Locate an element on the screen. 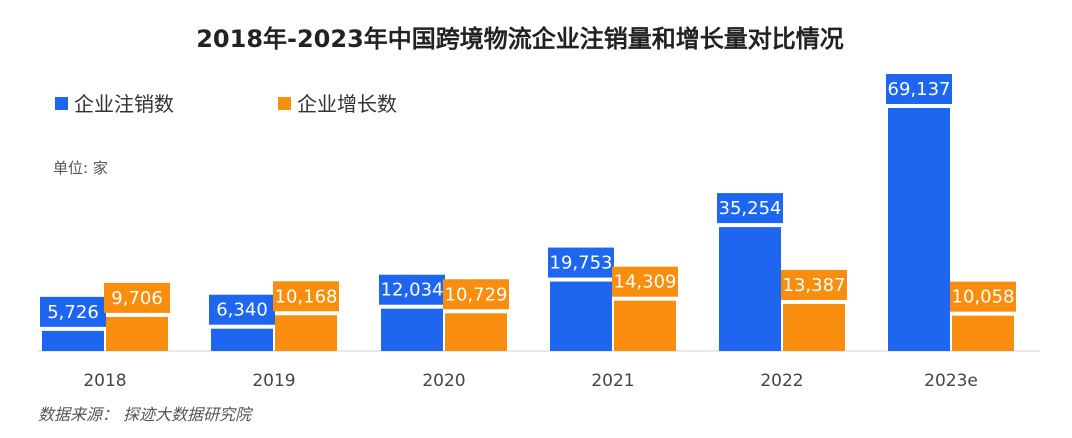 This screenshot has height=438, width=1072. bar-cancellations-2021 is located at coordinates (581, 316).